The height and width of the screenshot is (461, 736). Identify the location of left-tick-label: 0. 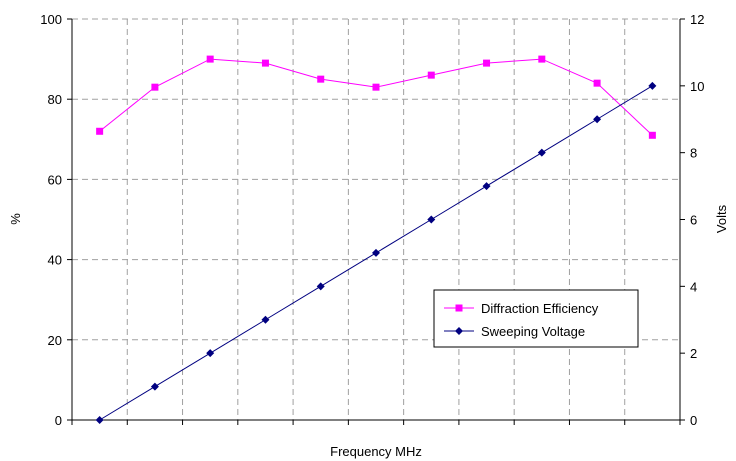
(58, 420).